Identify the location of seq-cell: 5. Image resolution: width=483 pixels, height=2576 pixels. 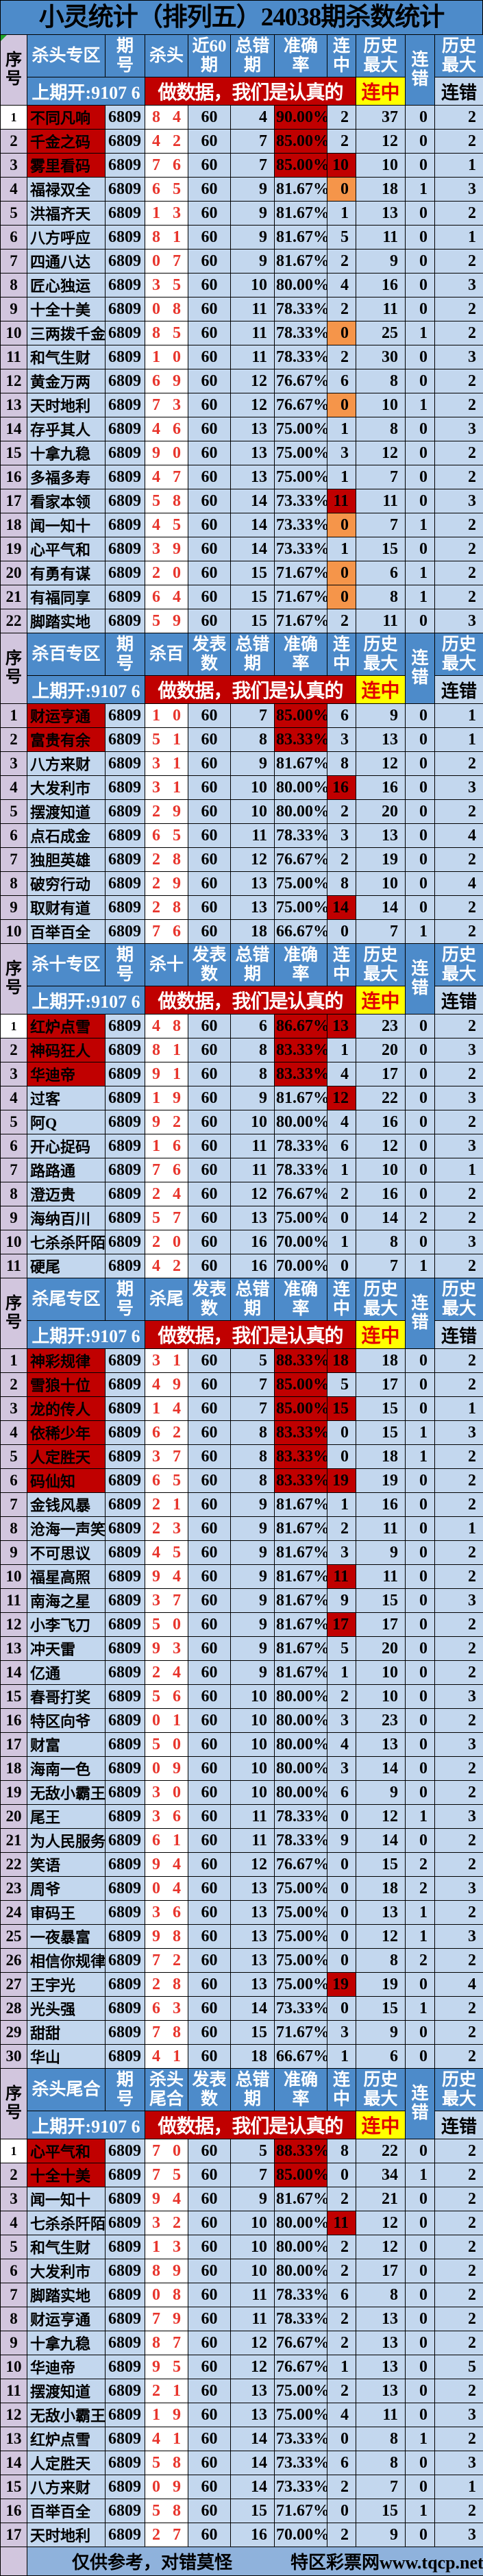
(14, 1122).